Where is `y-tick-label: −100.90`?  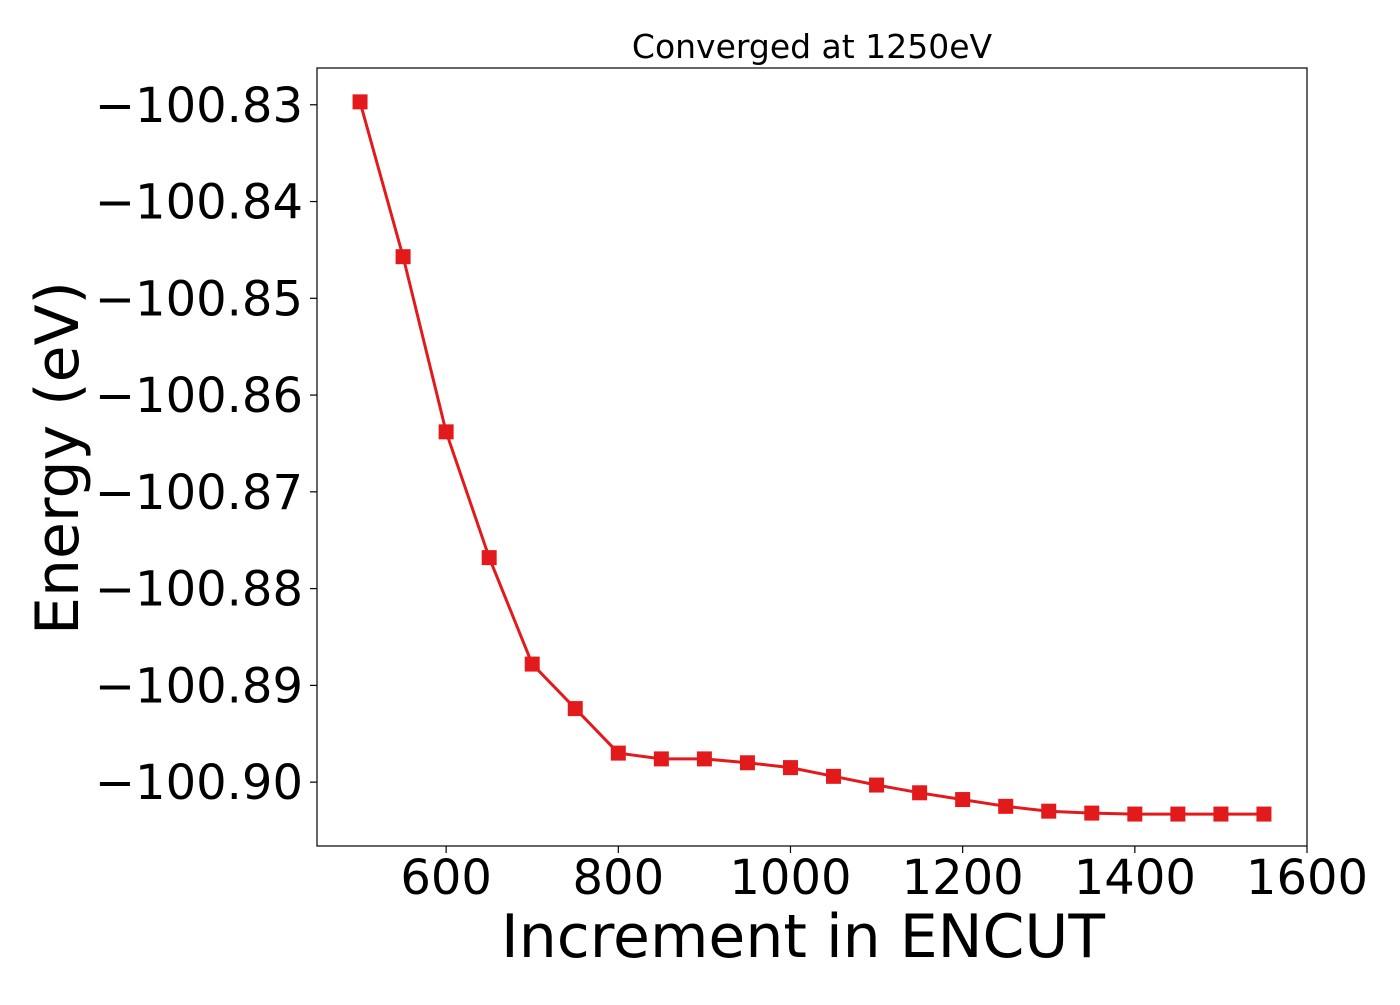
y-tick-label: −100.90 is located at coordinates (199, 783).